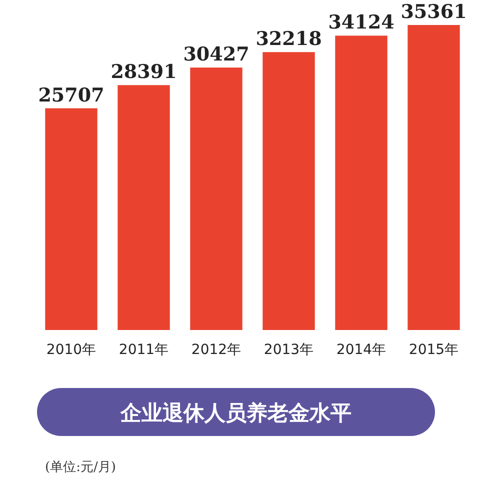  What do you see at coordinates (361, 350) in the screenshot?
I see `x-tick-label: 2014年` at bounding box center [361, 350].